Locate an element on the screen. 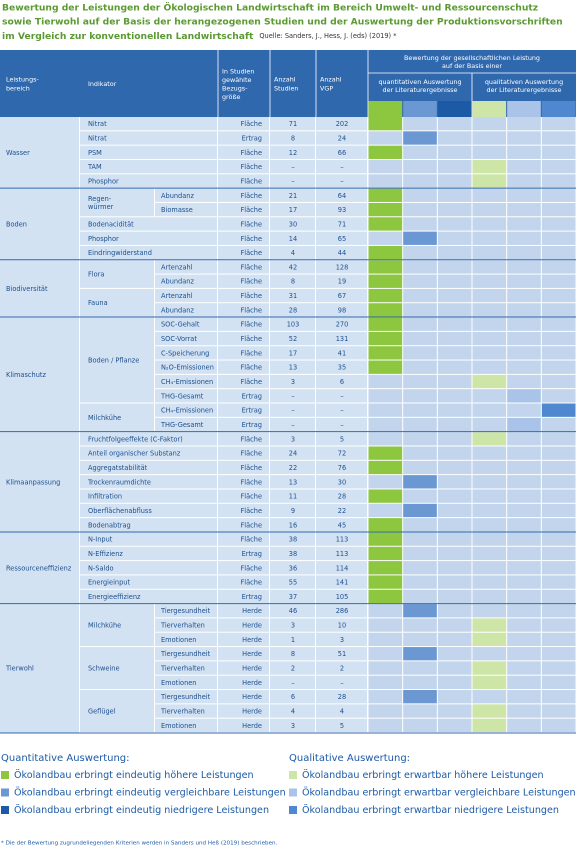 This screenshot has height=848, width=576. indicator-label: Aggregatstabilität is located at coordinates (118, 468).